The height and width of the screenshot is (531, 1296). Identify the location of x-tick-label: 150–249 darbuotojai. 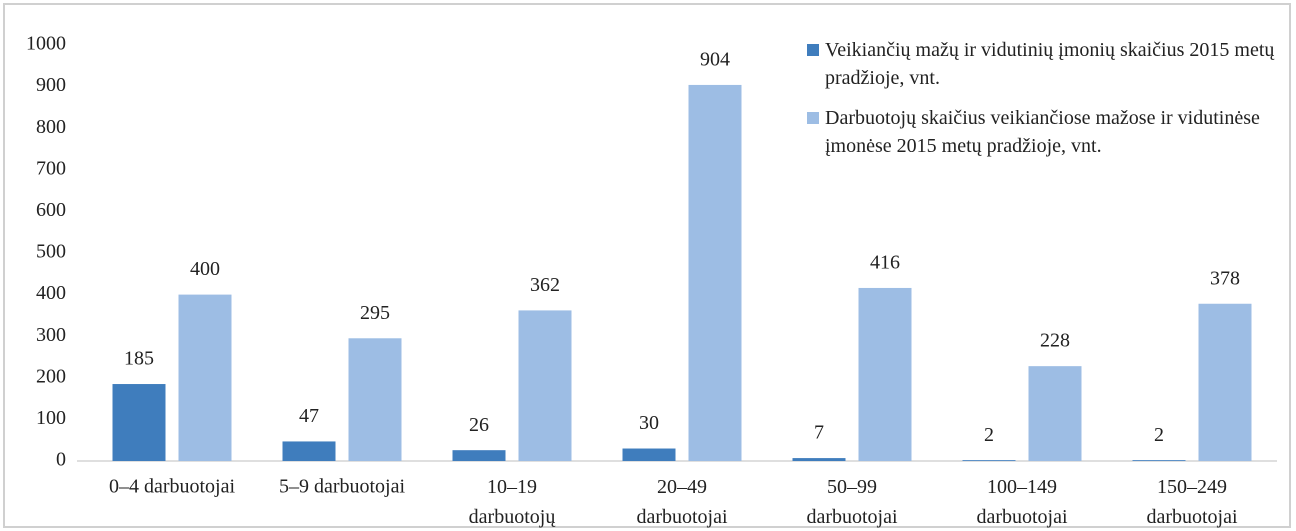
(1192, 502).